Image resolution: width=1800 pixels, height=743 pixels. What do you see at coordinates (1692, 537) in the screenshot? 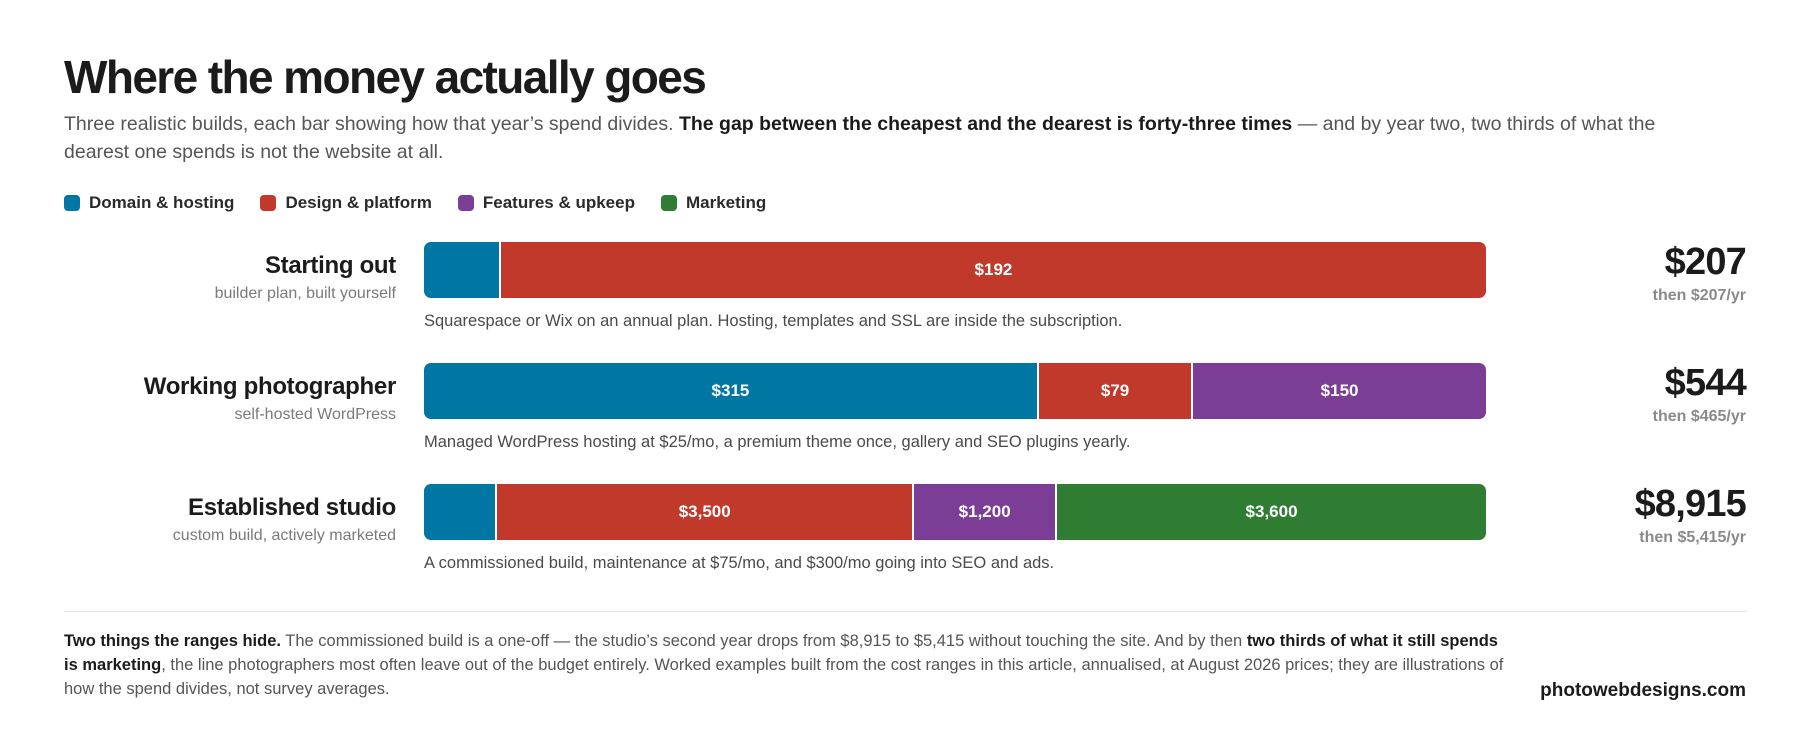
I see `row-then-established-studio: then $5,415/yr` at bounding box center [1692, 537].